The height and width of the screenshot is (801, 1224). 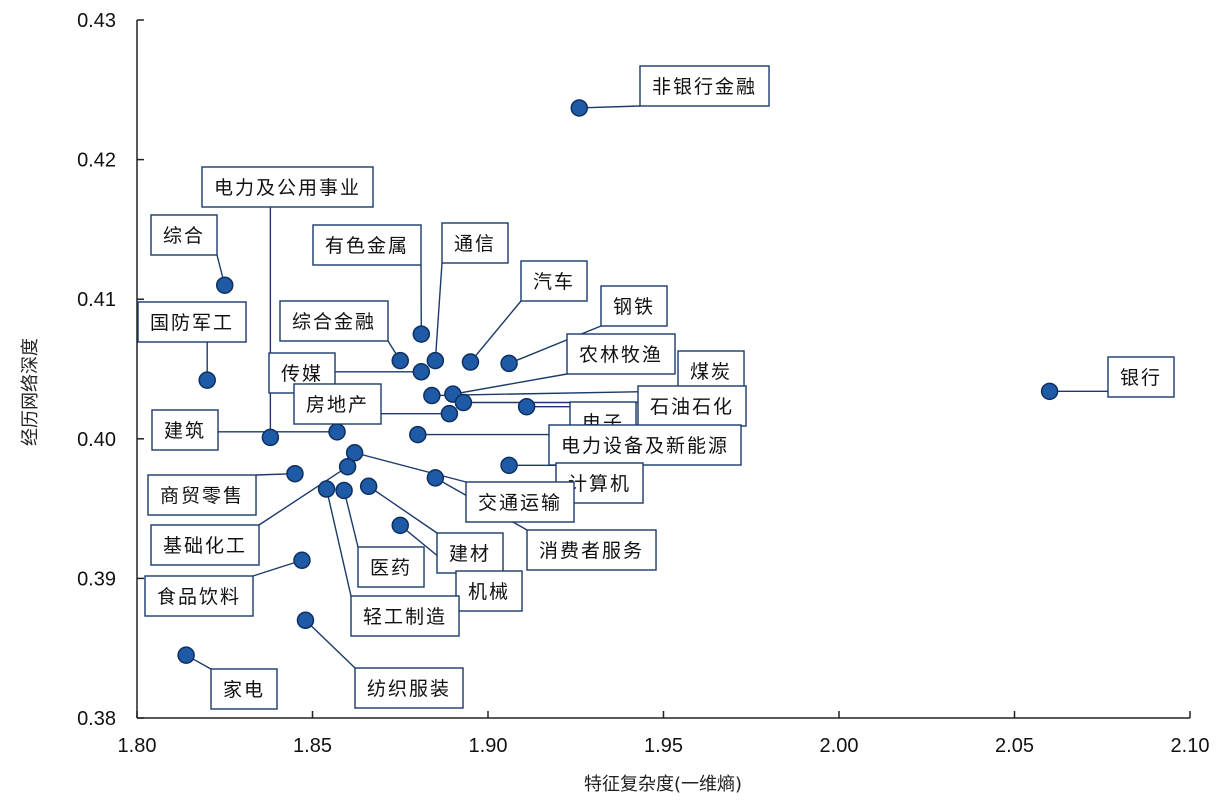 I want to click on point-label-text: 综合金融, so click(x=334, y=322).